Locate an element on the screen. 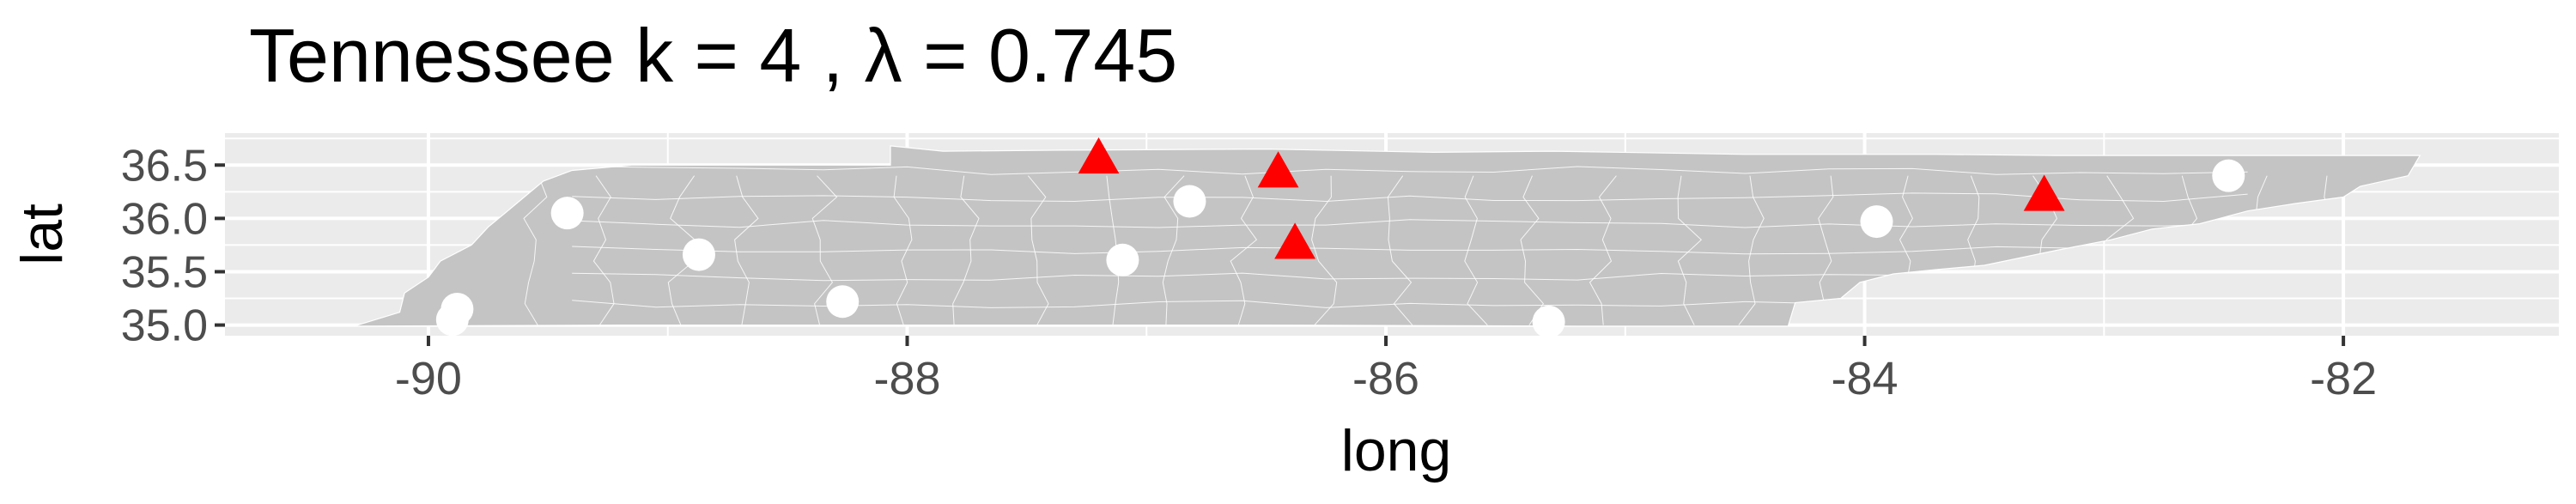  x-tick-label: -88 is located at coordinates (907, 379).